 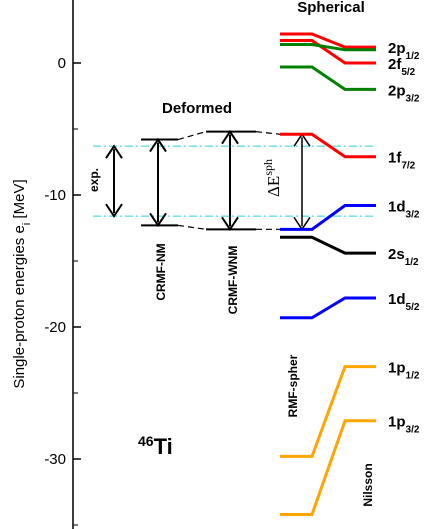 What do you see at coordinates (328, 40) in the screenshot?
I see `level-2p-1-2-line` at bounding box center [328, 40].